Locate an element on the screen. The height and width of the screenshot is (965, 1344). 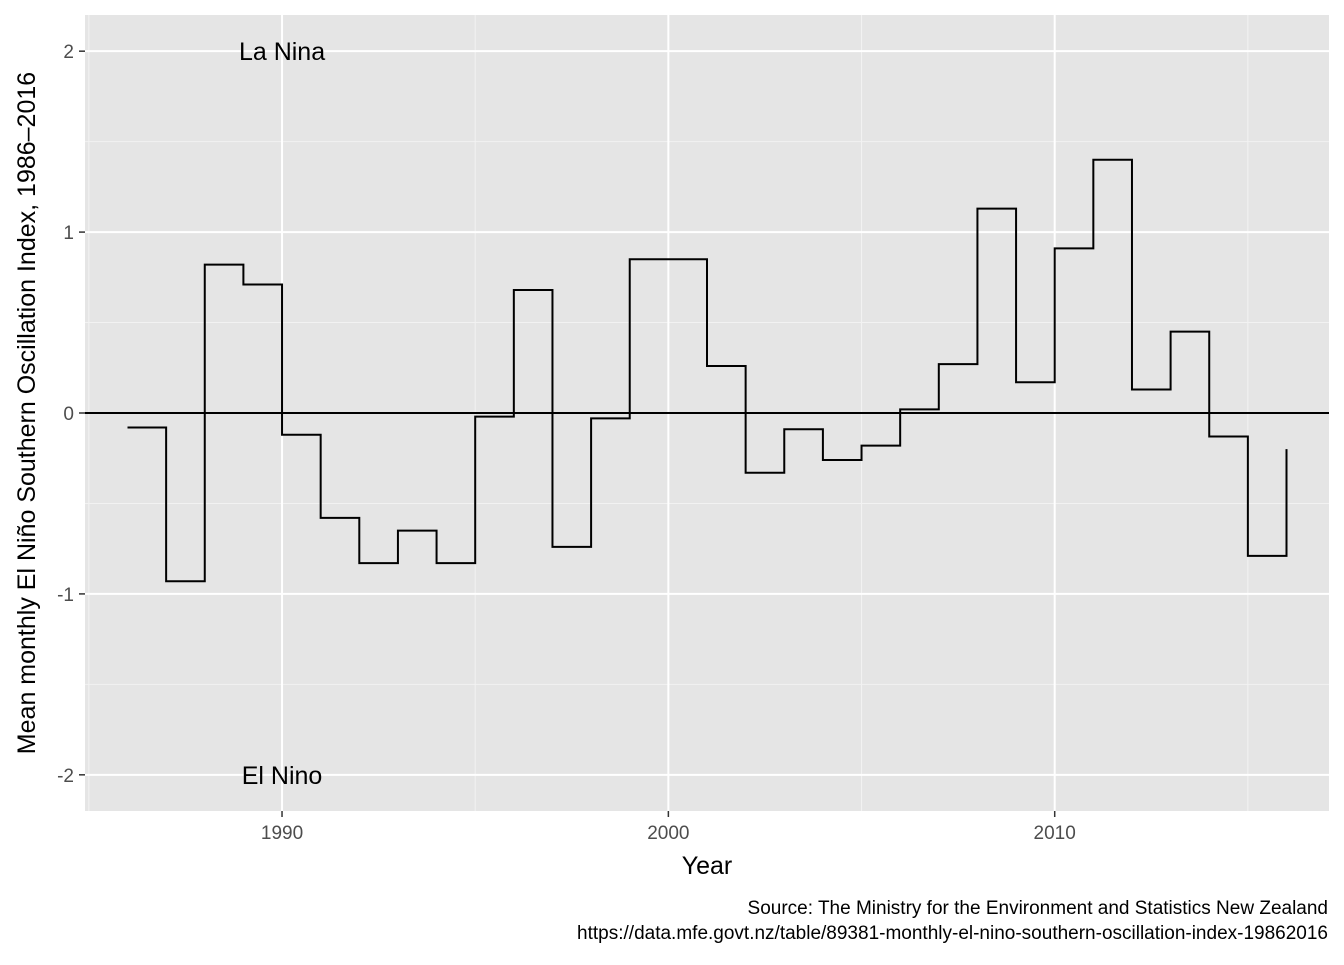
x-tick-label-2: 2010 is located at coordinates (1055, 833).